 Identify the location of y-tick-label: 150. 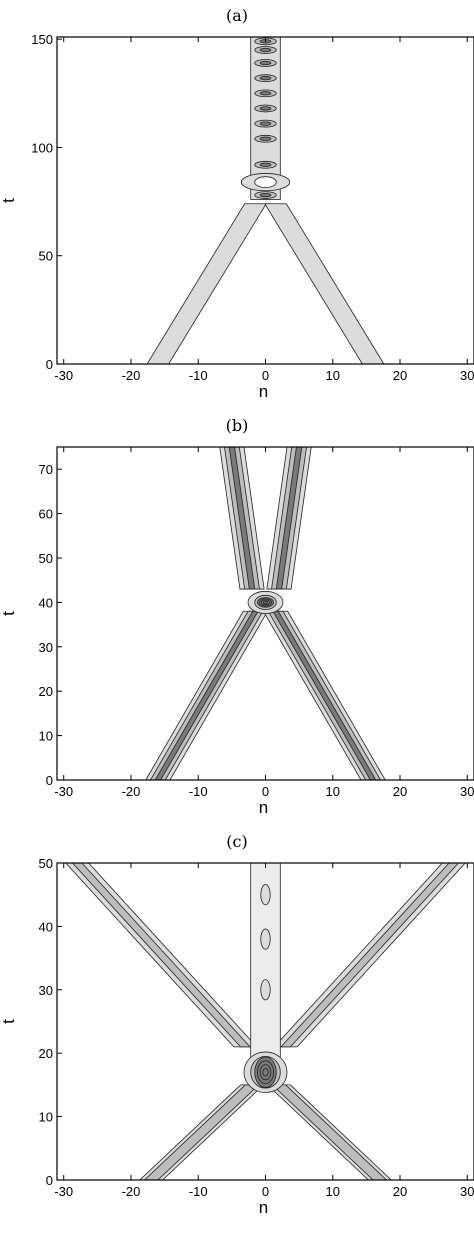
(42, 39).